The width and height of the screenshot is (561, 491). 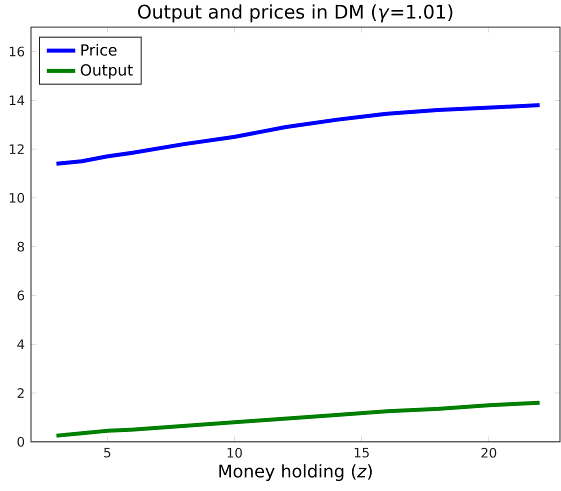 I want to click on y-tick-label: 6, so click(x=21, y=295).